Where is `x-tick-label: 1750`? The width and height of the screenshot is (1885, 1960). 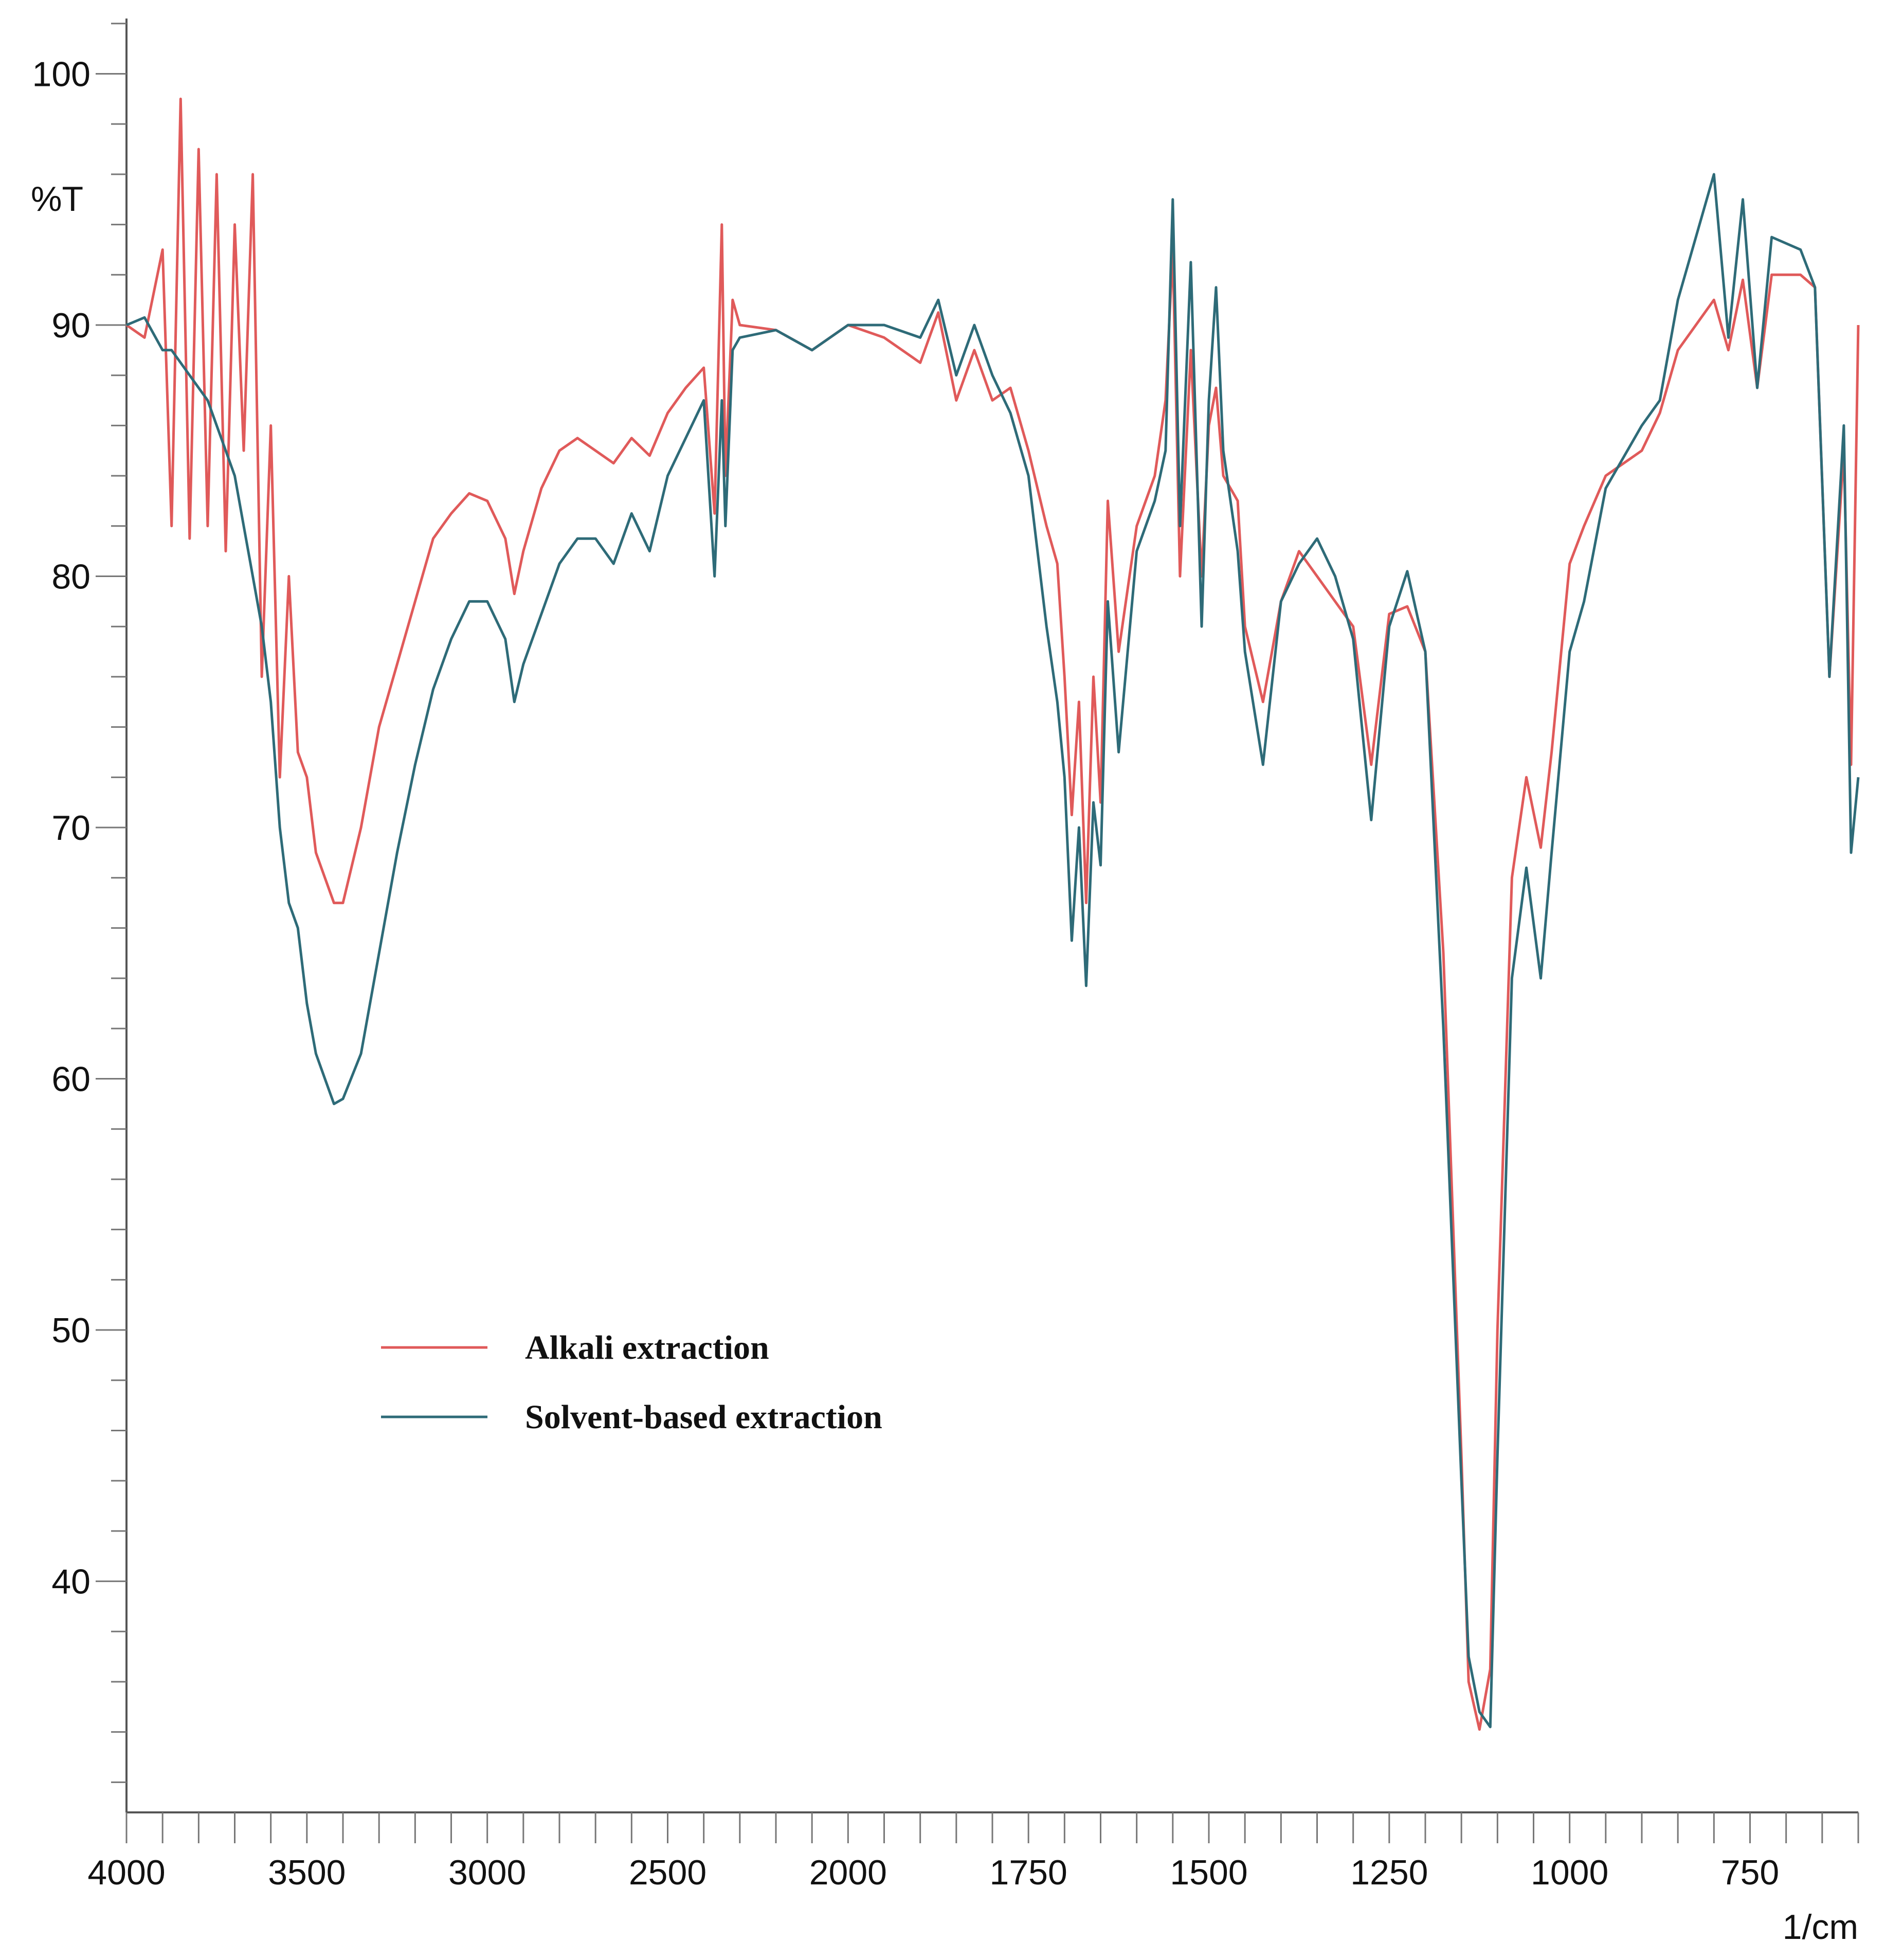
x-tick-label: 1750 is located at coordinates (1028, 1872).